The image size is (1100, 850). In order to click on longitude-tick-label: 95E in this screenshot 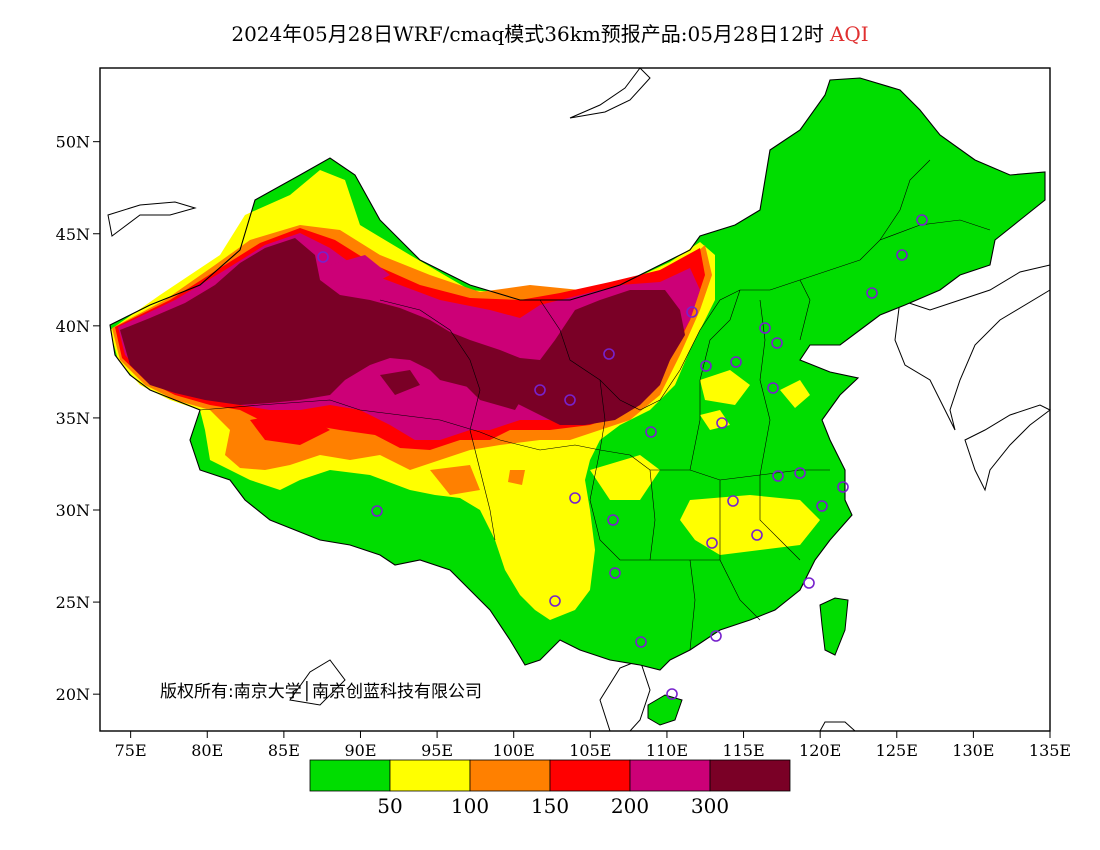, I will do `click(437, 750)`.